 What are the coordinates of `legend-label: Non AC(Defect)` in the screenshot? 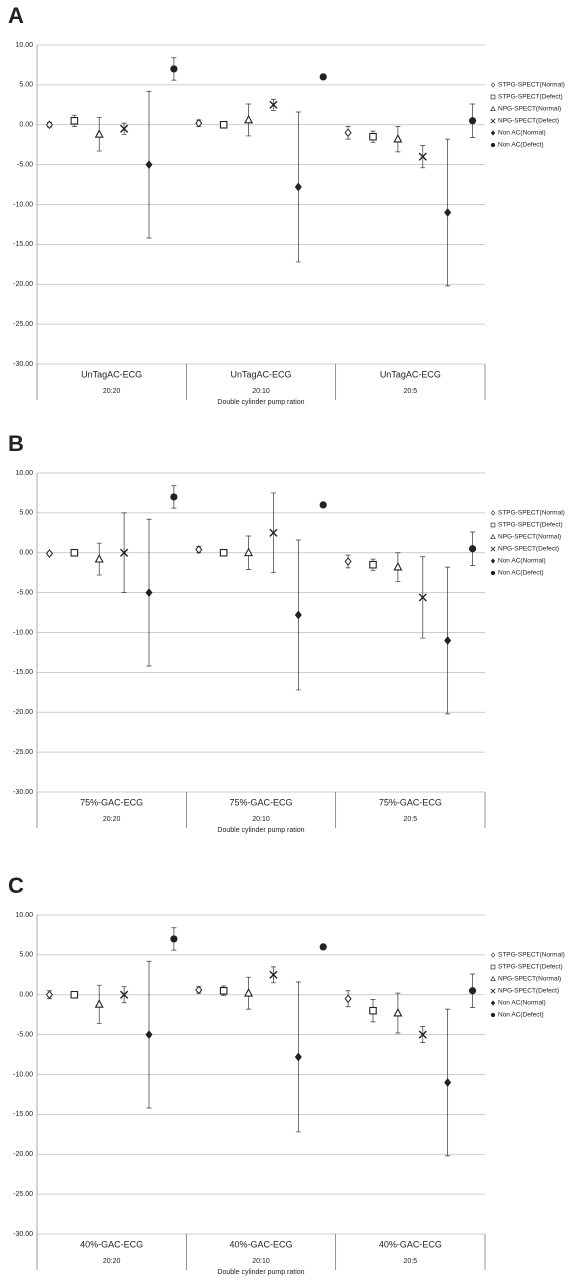 It's located at (521, 1015).